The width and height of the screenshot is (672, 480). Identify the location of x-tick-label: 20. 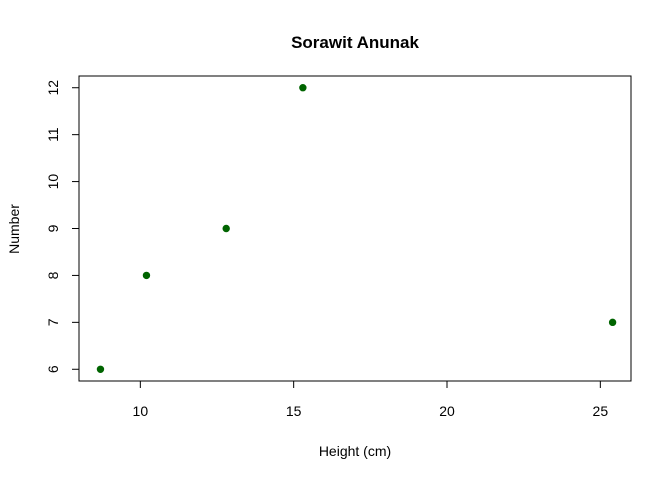
(447, 411).